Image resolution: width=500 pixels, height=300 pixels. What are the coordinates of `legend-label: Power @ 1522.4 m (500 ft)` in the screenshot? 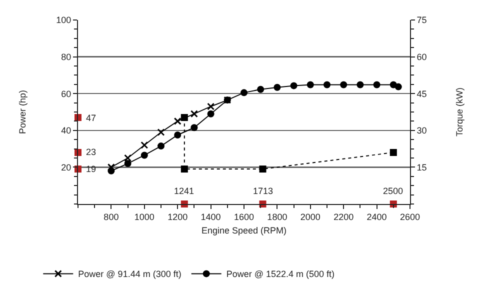 It's located at (280, 274).